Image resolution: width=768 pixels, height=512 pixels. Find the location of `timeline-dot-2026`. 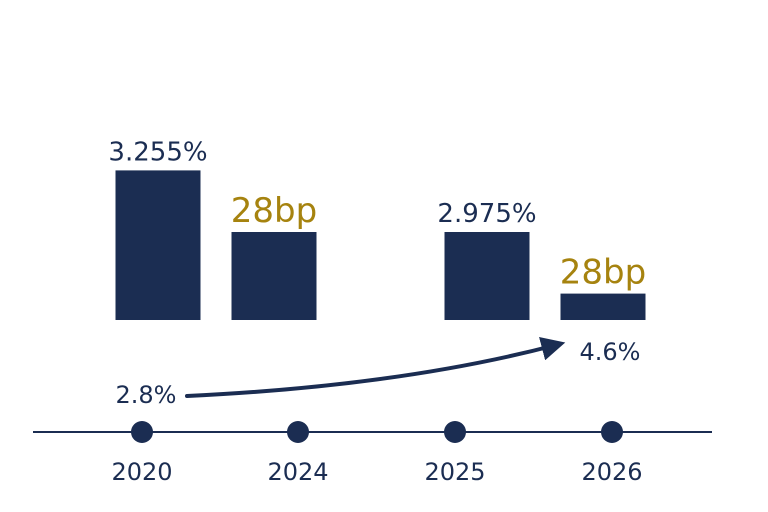

timeline-dot-2026 is located at coordinates (612, 432).